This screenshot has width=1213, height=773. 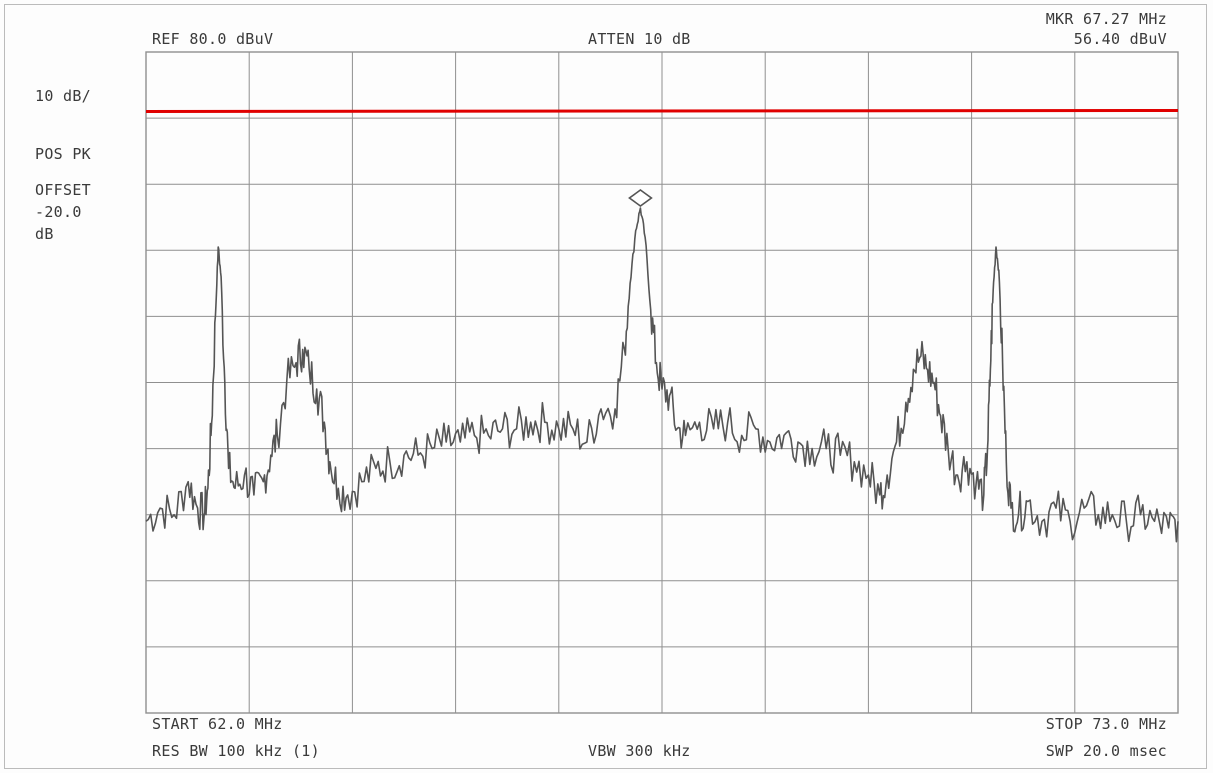 What do you see at coordinates (236, 751) in the screenshot?
I see `res-bw-label: RES BW 100 kHz (1)` at bounding box center [236, 751].